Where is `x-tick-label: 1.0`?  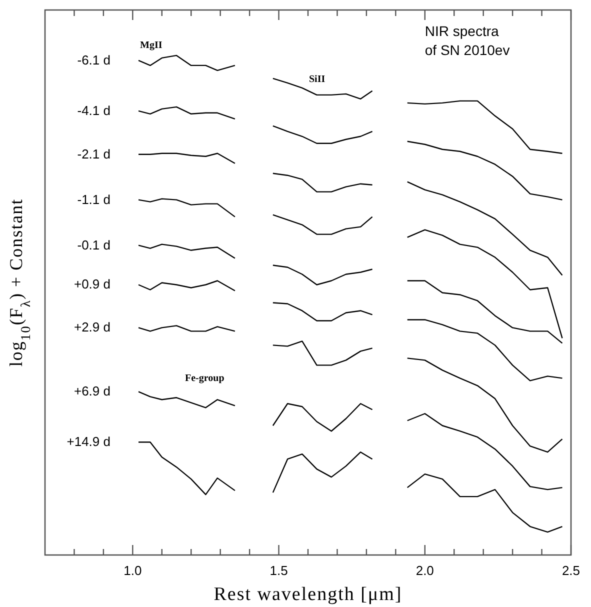 x-tick-label: 1.0 is located at coordinates (133, 570).